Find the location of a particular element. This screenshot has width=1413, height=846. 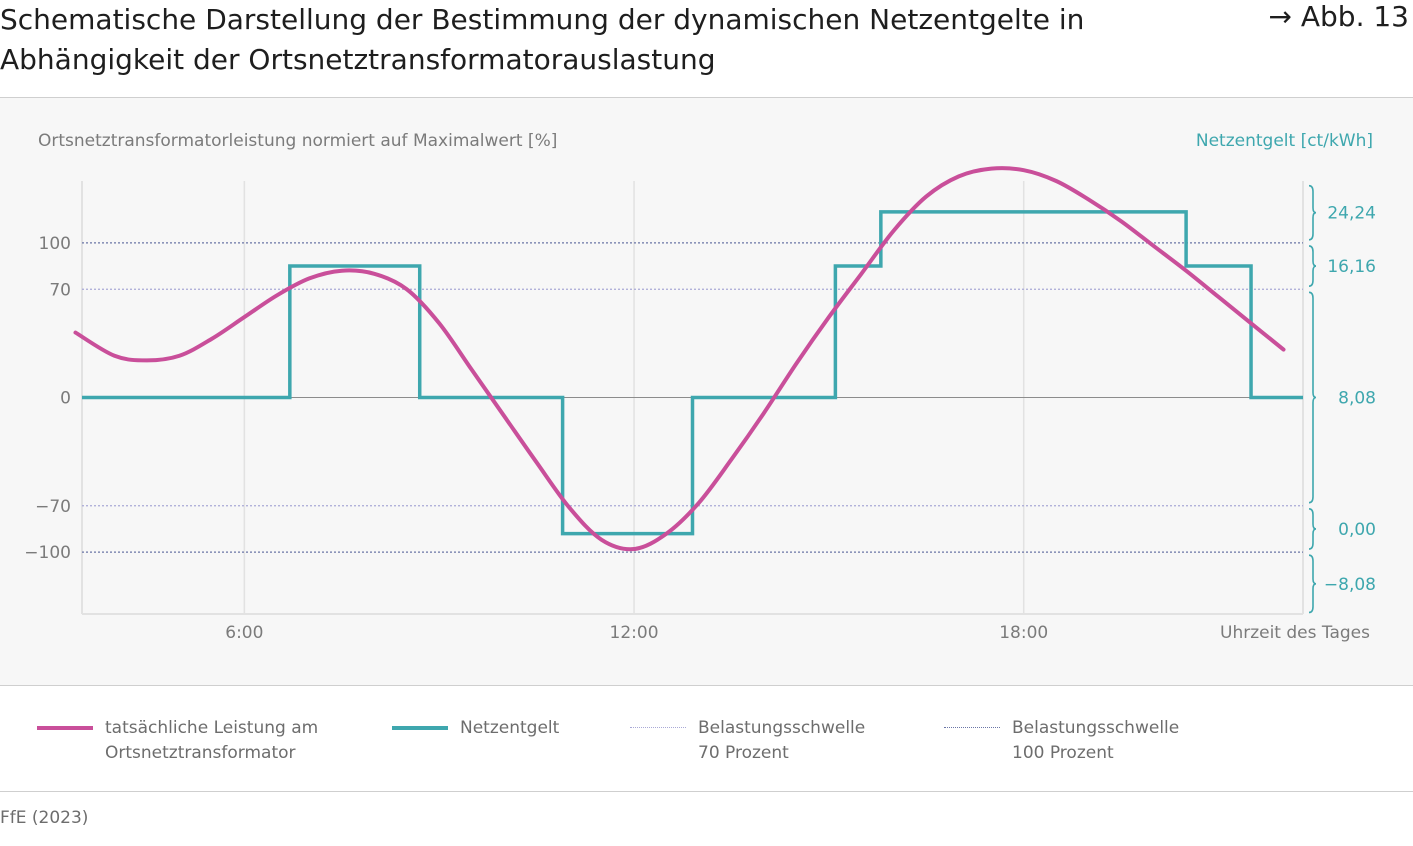

top-divider is located at coordinates (706, 97).